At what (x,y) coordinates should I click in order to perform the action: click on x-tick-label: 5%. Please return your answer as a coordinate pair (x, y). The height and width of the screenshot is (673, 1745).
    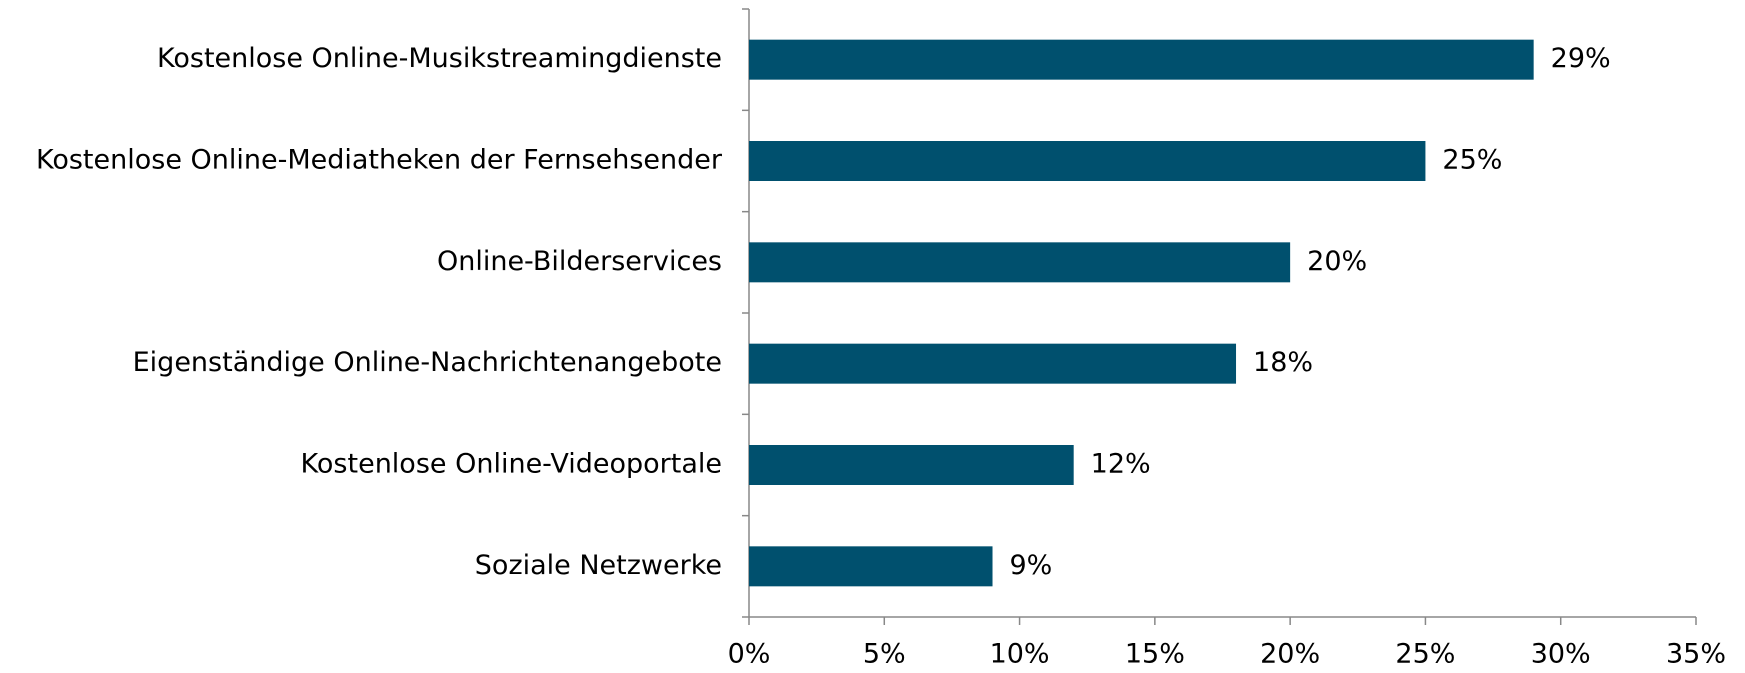
    Looking at the image, I should click on (884, 654).